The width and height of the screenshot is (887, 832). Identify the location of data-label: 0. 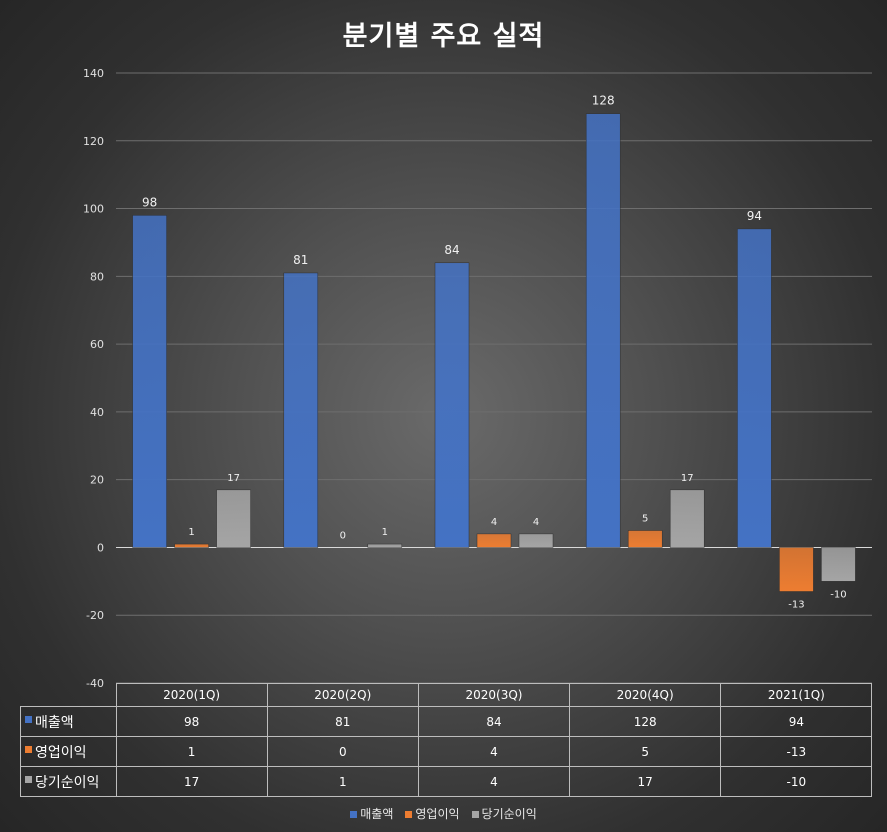
(343, 535).